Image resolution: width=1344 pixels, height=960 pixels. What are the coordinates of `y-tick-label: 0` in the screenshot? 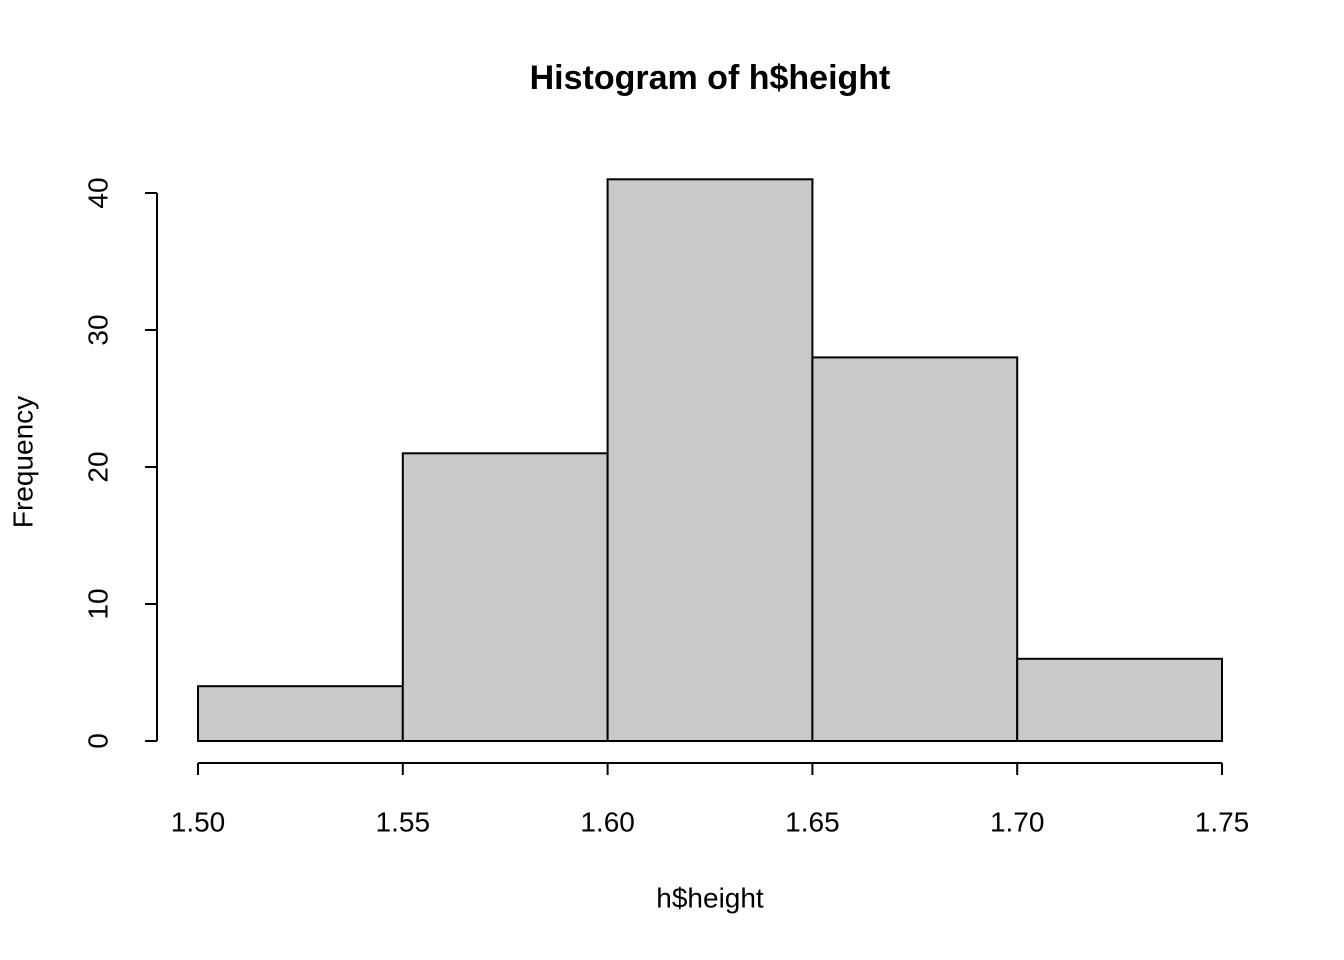 It's located at (97, 741).